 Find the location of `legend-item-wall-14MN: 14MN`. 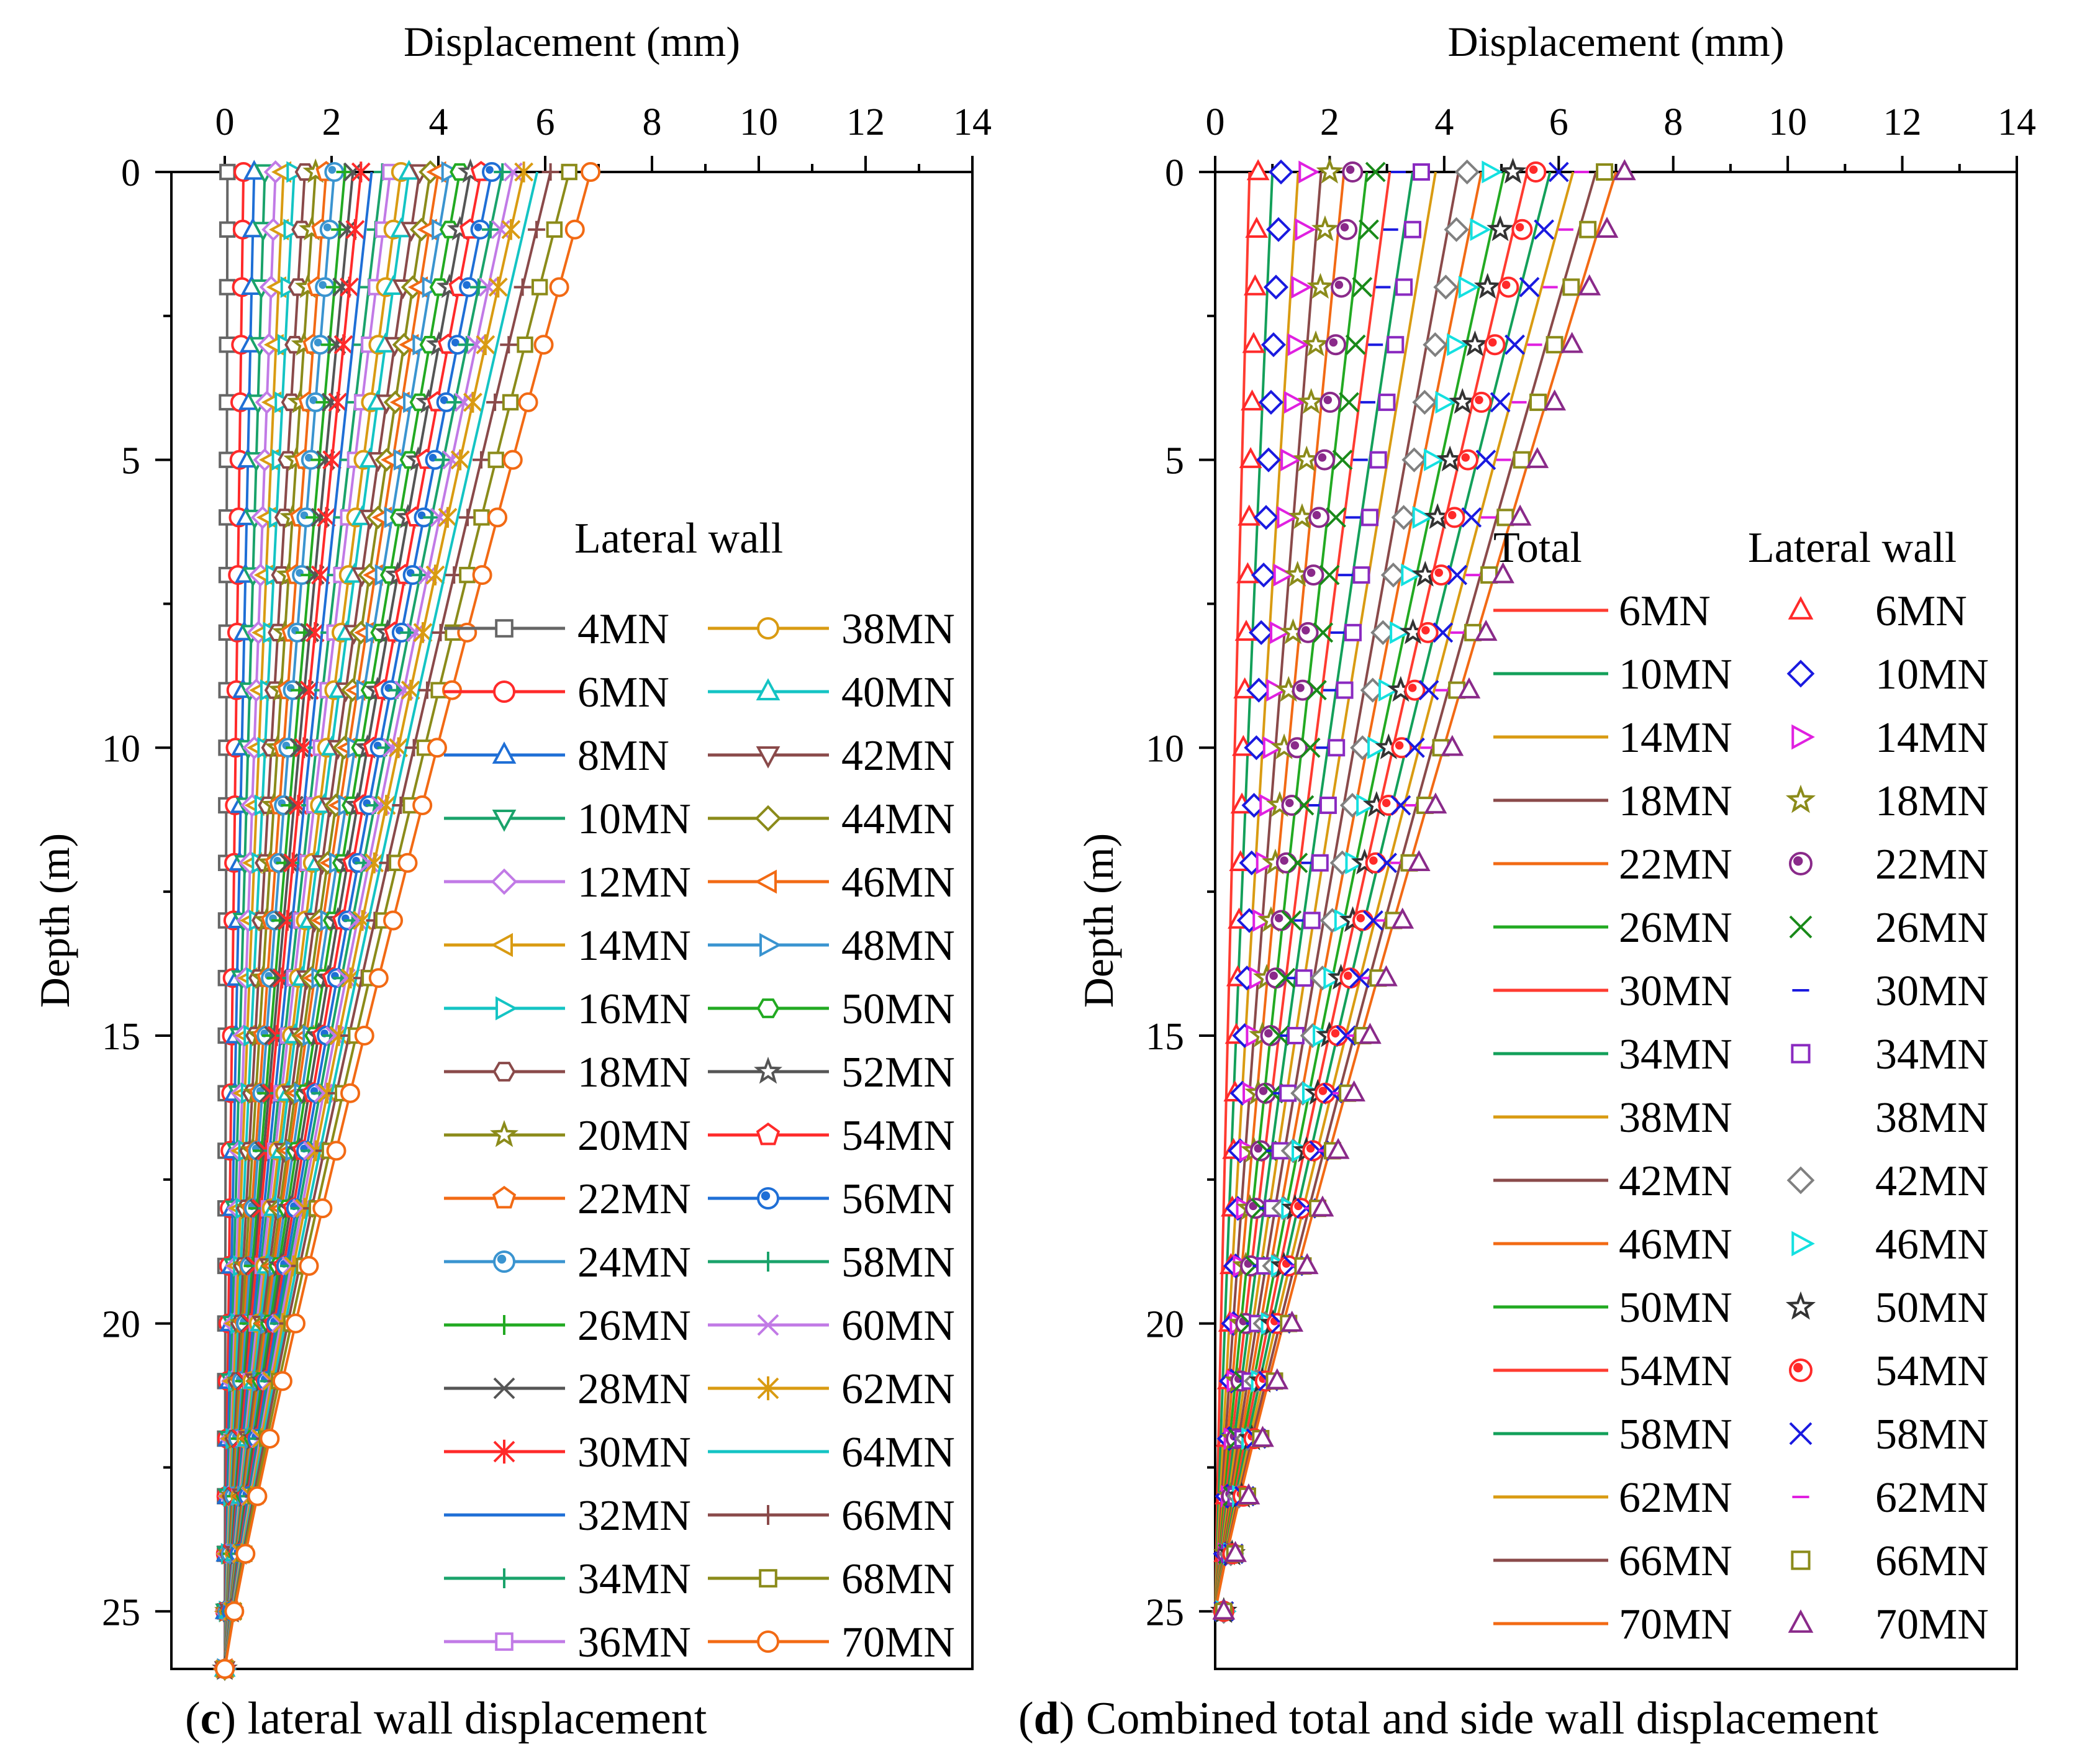

legend-item-wall-14MN: 14MN is located at coordinates (1890, 738).